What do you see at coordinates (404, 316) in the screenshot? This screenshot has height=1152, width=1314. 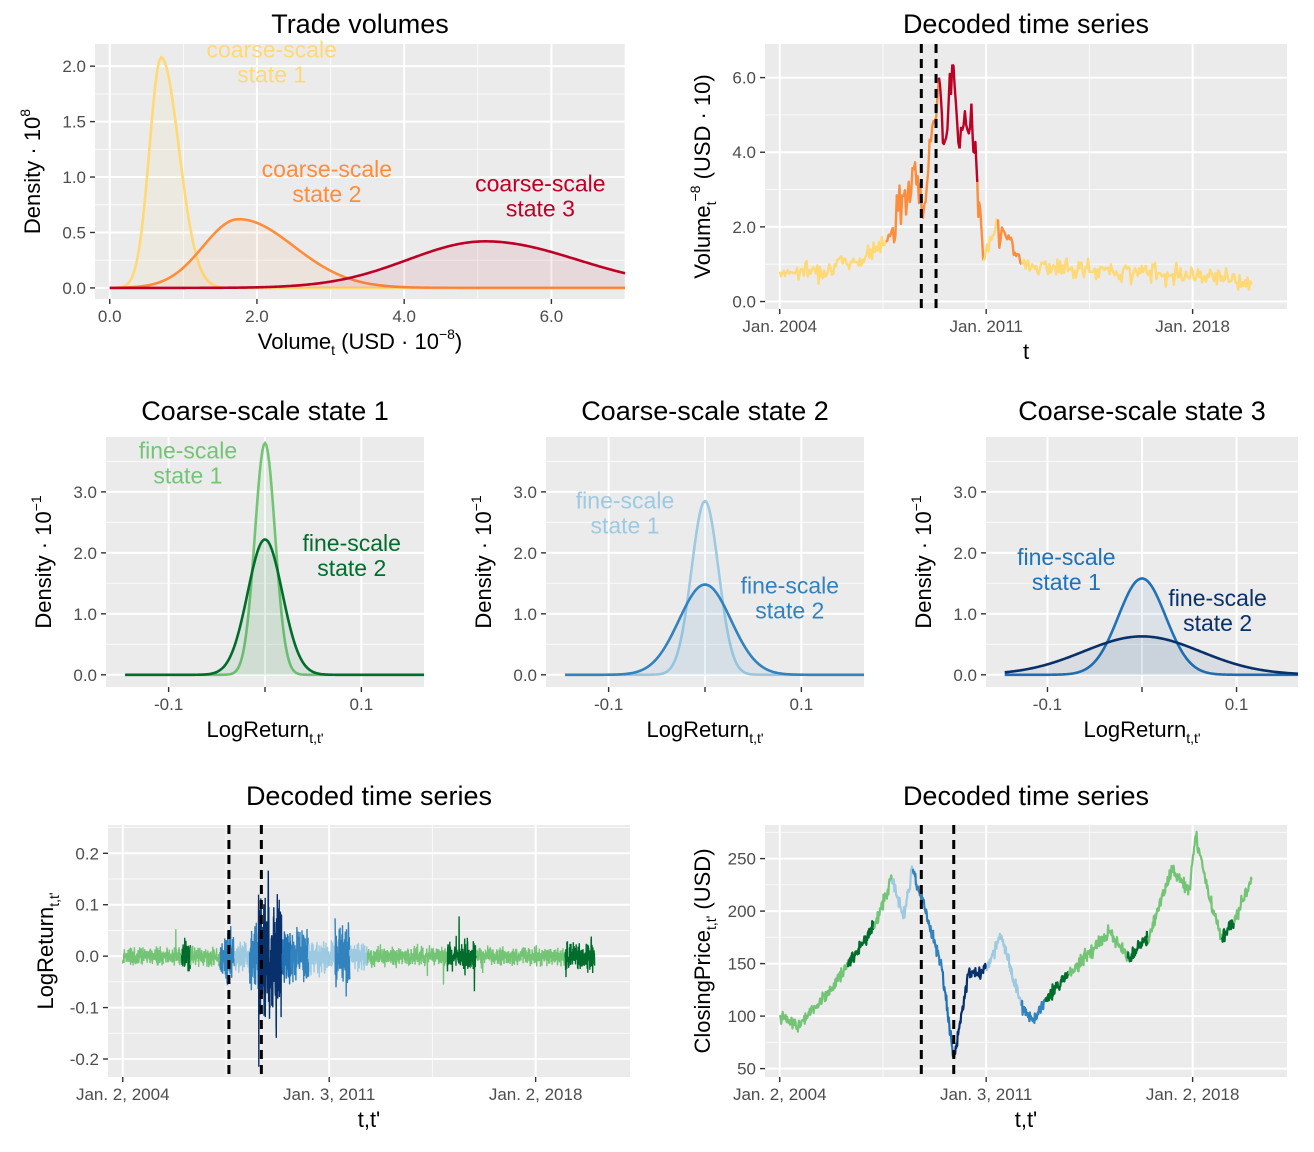 I see `x-tick-label: 4.0` at bounding box center [404, 316].